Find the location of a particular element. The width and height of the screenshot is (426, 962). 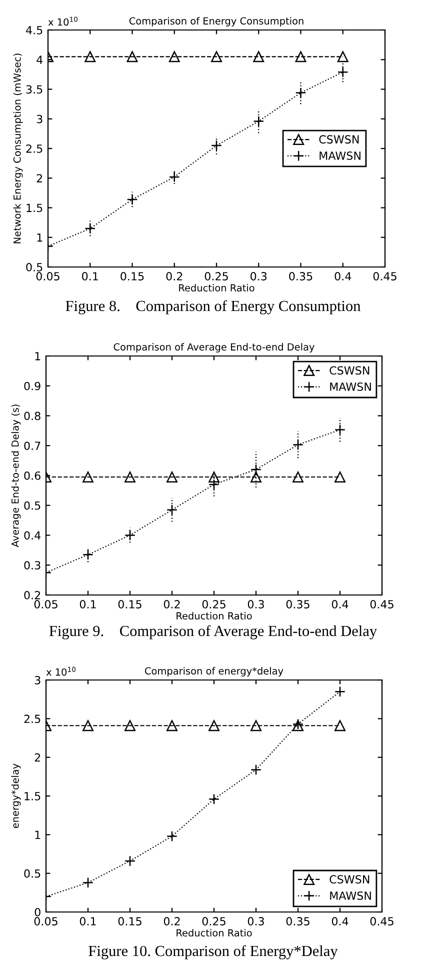

y-tick-label: 0.6 is located at coordinates (32, 475).